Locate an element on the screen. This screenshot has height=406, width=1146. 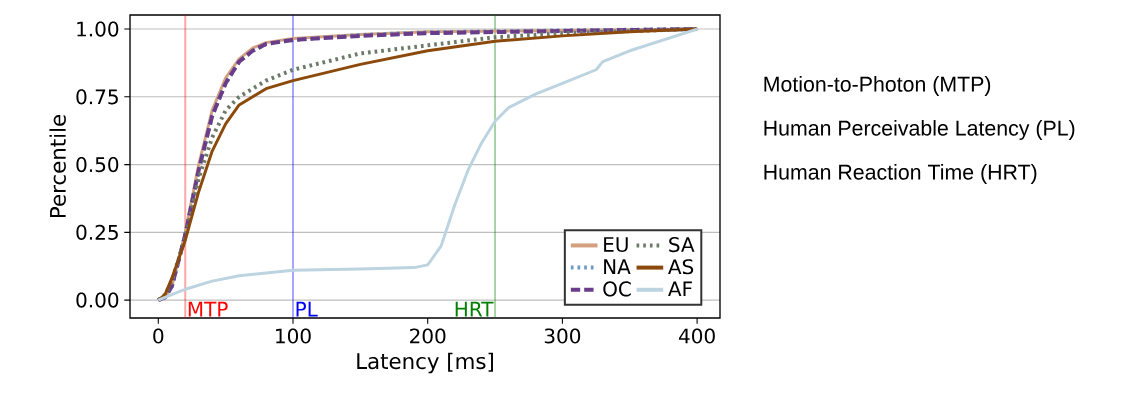
x-axis-title: Latency [ms] is located at coordinates (425, 363).